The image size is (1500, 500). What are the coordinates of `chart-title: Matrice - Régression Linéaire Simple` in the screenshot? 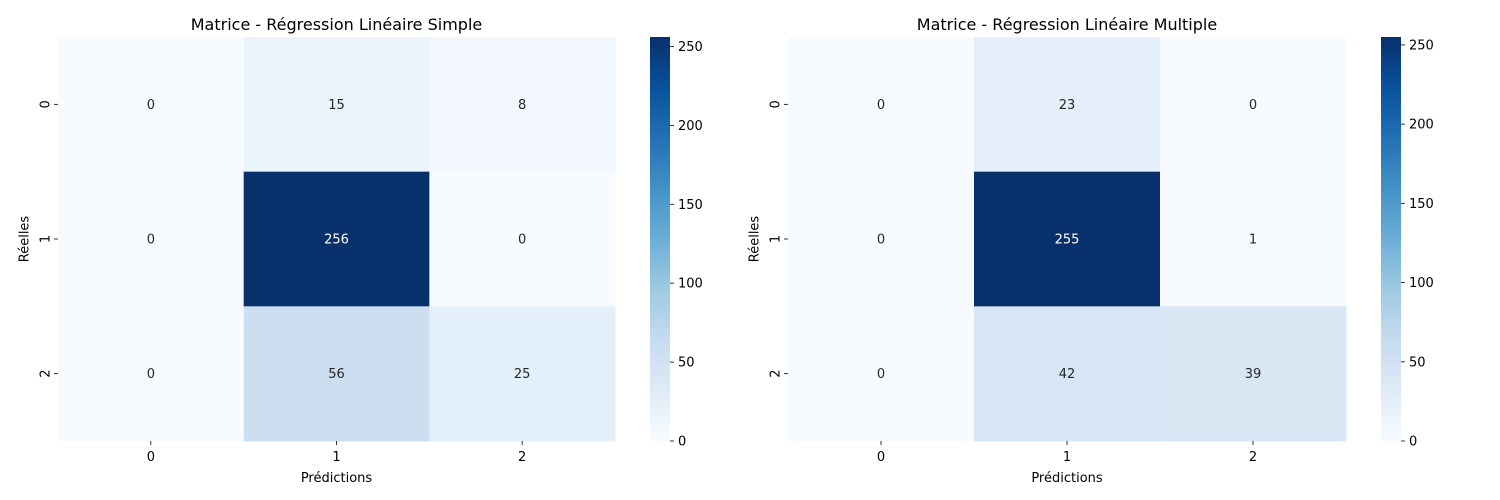 It's located at (336, 24).